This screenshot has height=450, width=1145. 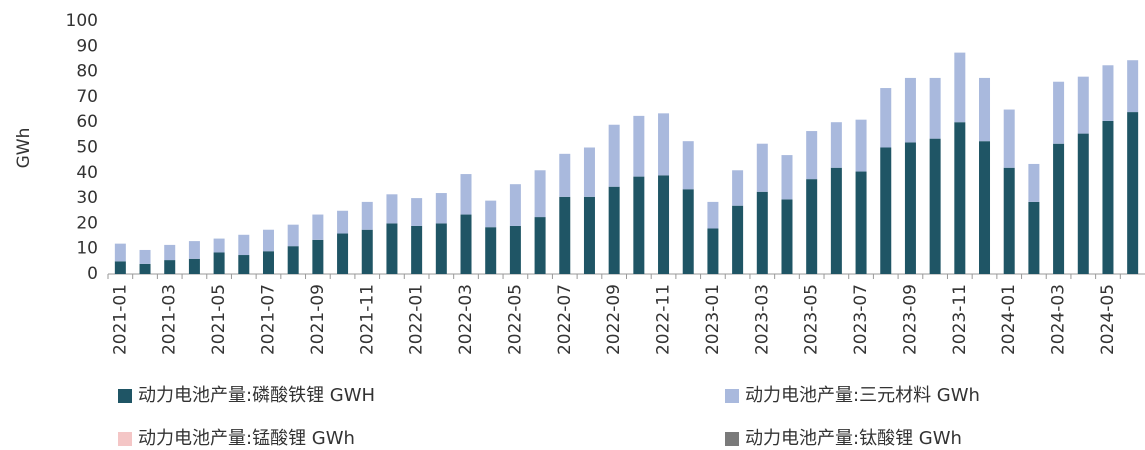 I want to click on x-tick-label: 2024-03, so click(x=1059, y=319).